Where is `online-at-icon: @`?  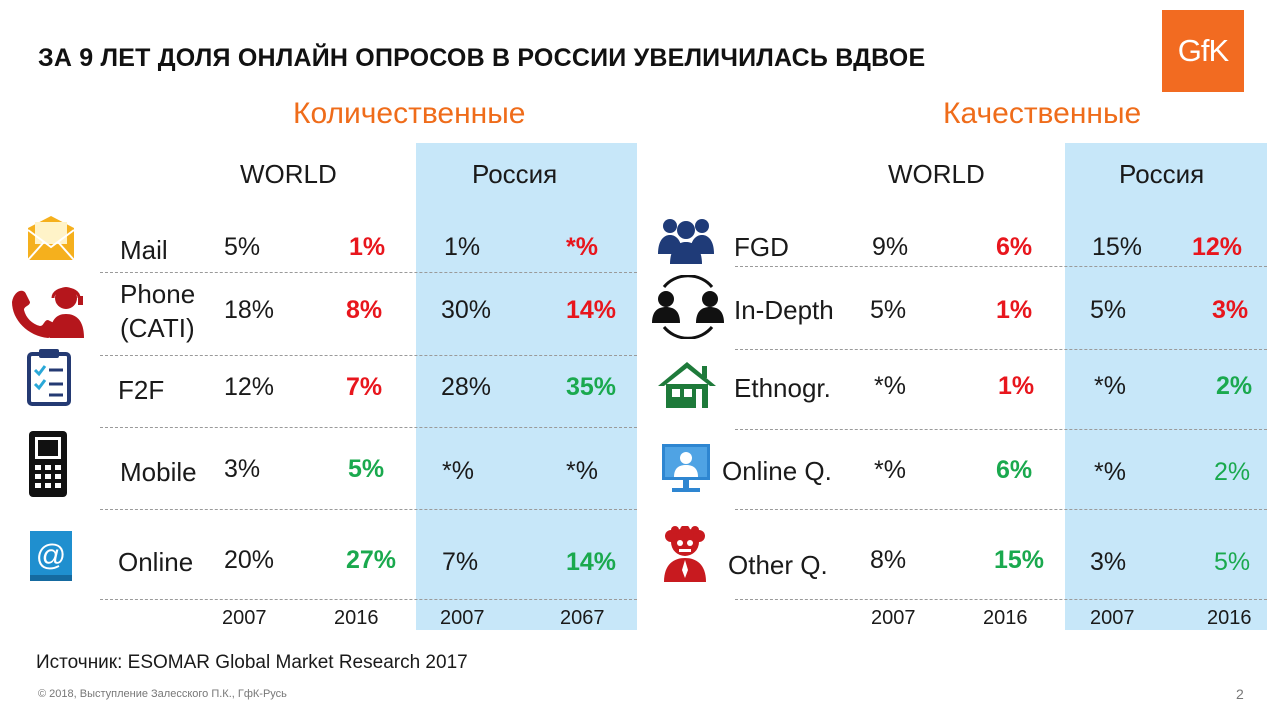
online-at-icon: @ is located at coordinates (51, 556).